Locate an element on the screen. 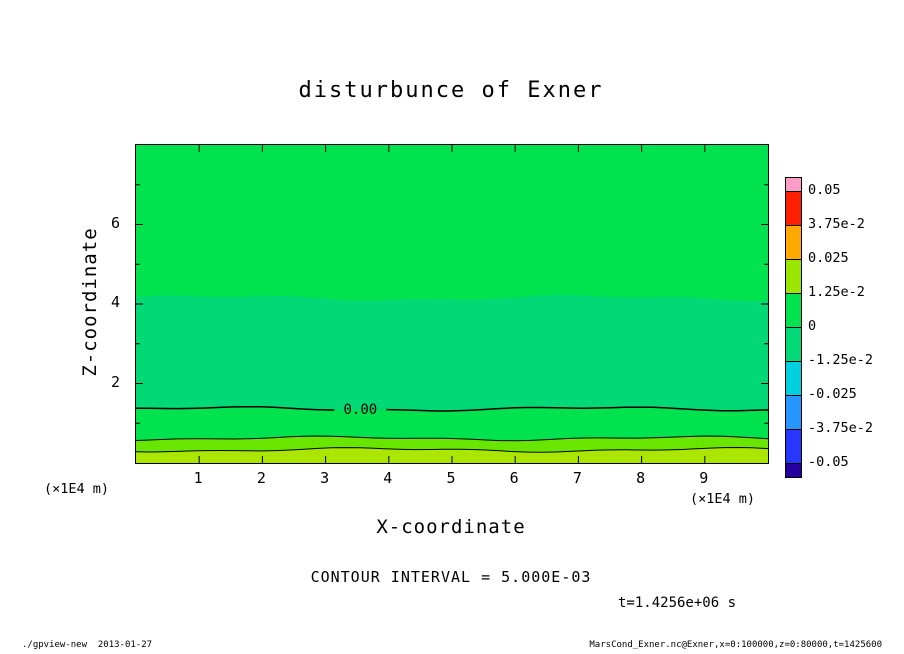 Image resolution: width=904 pixels, height=654 pixels. colorbar-tick-label: 1.25e-2 is located at coordinates (836, 292).